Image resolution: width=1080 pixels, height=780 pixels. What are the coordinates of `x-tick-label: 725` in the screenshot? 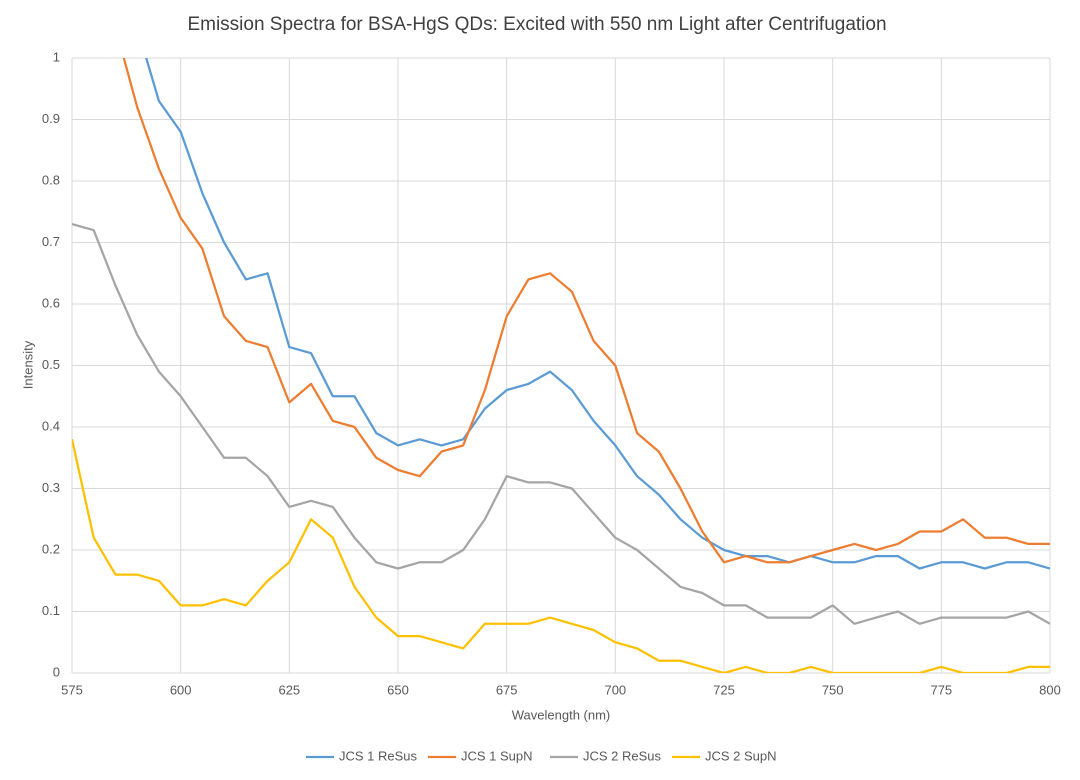 It's located at (724, 689).